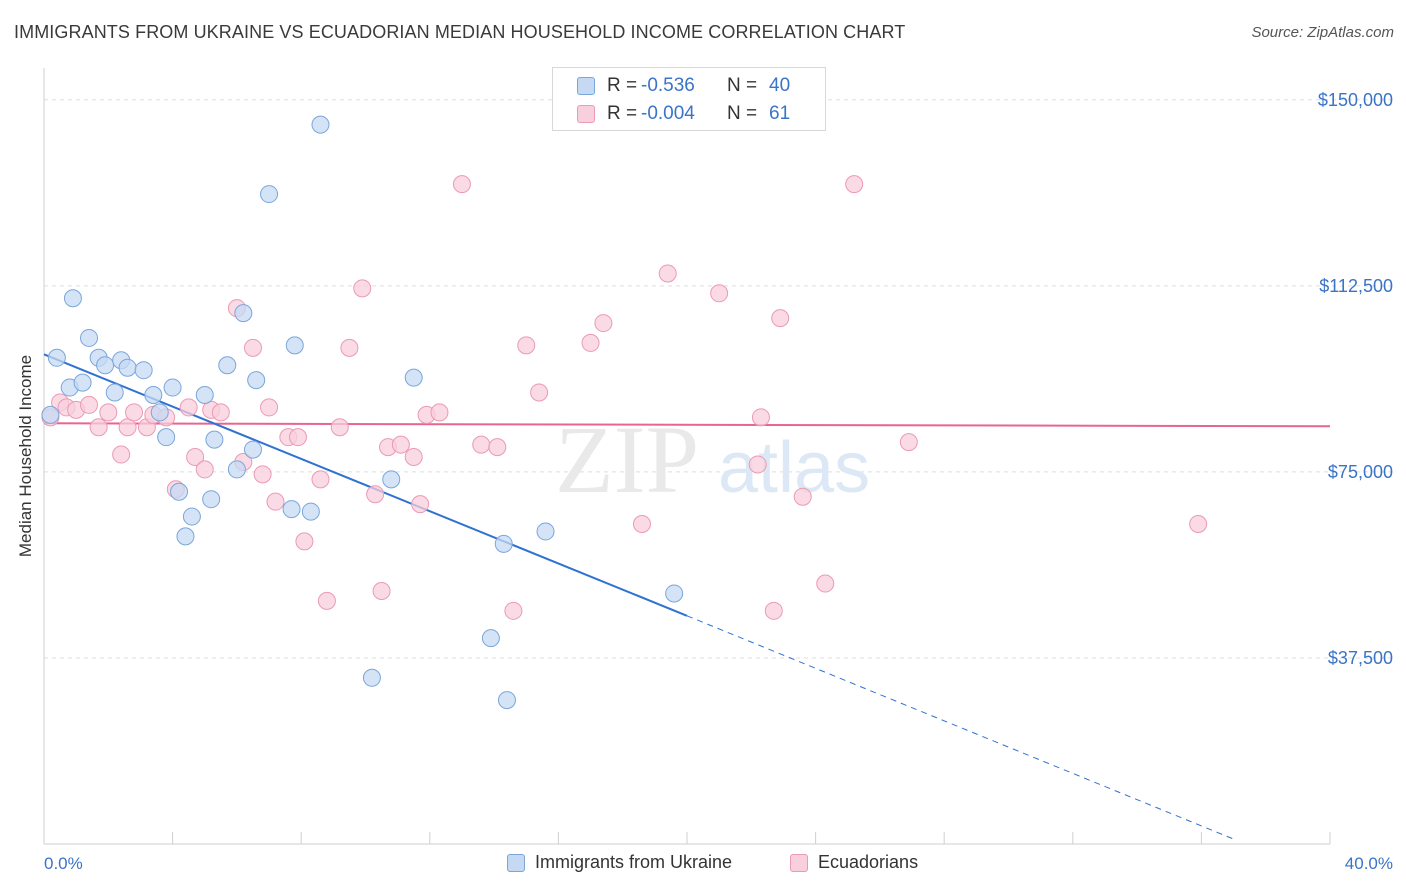 This screenshot has height=892, width=1406. I want to click on ukraine-swatch, so click(586, 86).